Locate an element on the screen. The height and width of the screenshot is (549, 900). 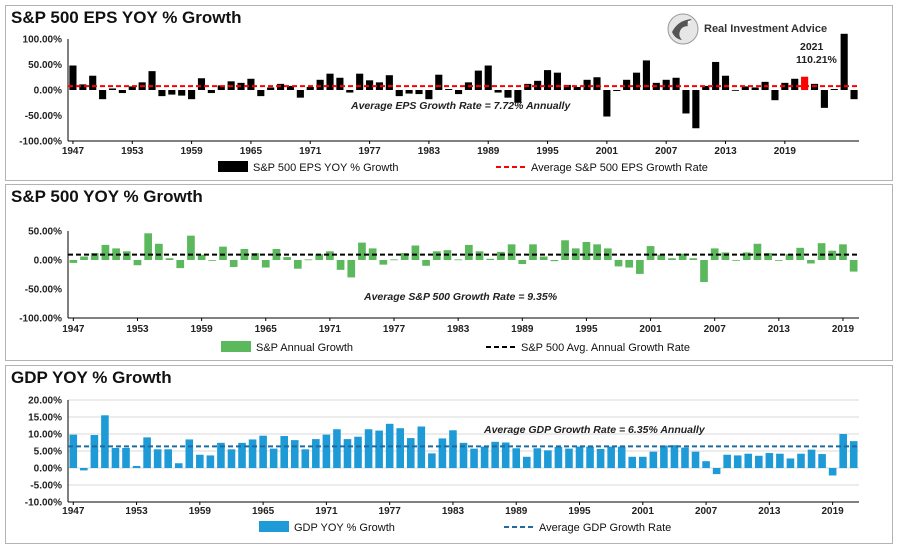
average-annotation: Average EPS Growth Rate = 7.72% Annually is located at coordinates (460, 106).